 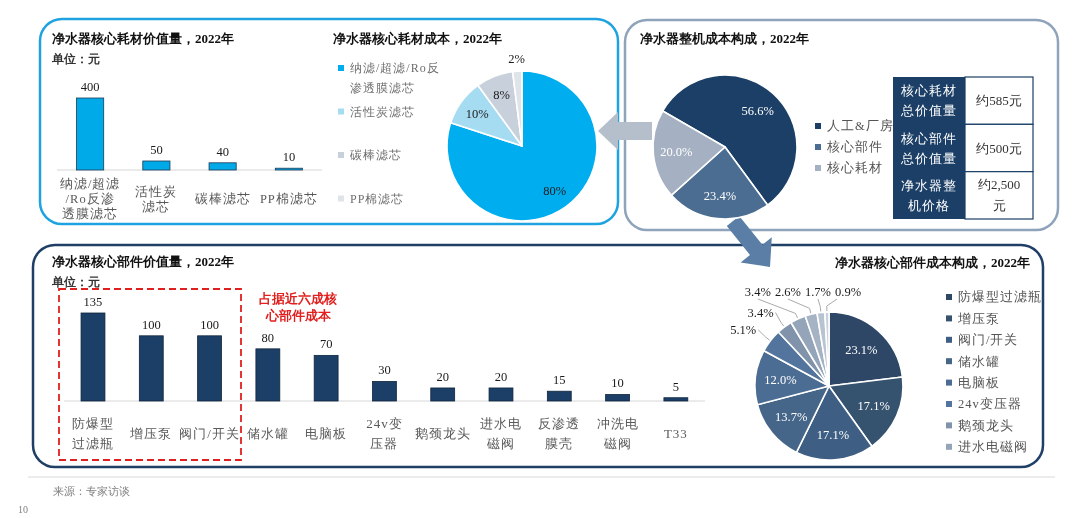 I want to click on text: 约500元, so click(x=999, y=148).